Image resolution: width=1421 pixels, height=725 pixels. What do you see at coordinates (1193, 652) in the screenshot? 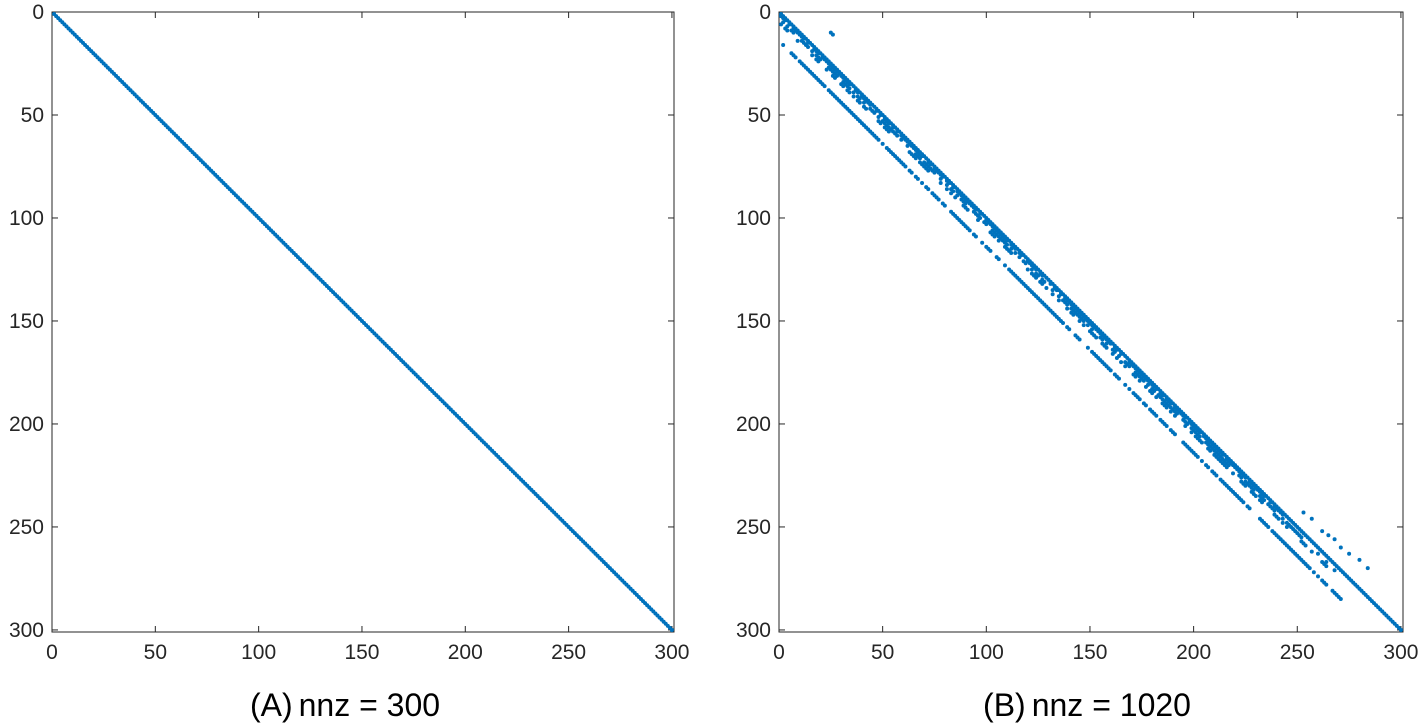
I see `x-tick-label: 200` at bounding box center [1193, 652].